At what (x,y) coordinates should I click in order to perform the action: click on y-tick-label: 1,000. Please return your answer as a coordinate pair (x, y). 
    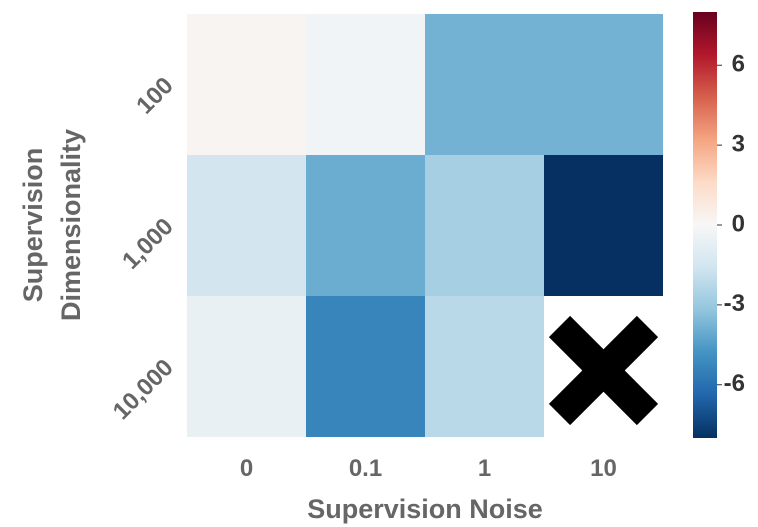
    Looking at the image, I should click on (148, 244).